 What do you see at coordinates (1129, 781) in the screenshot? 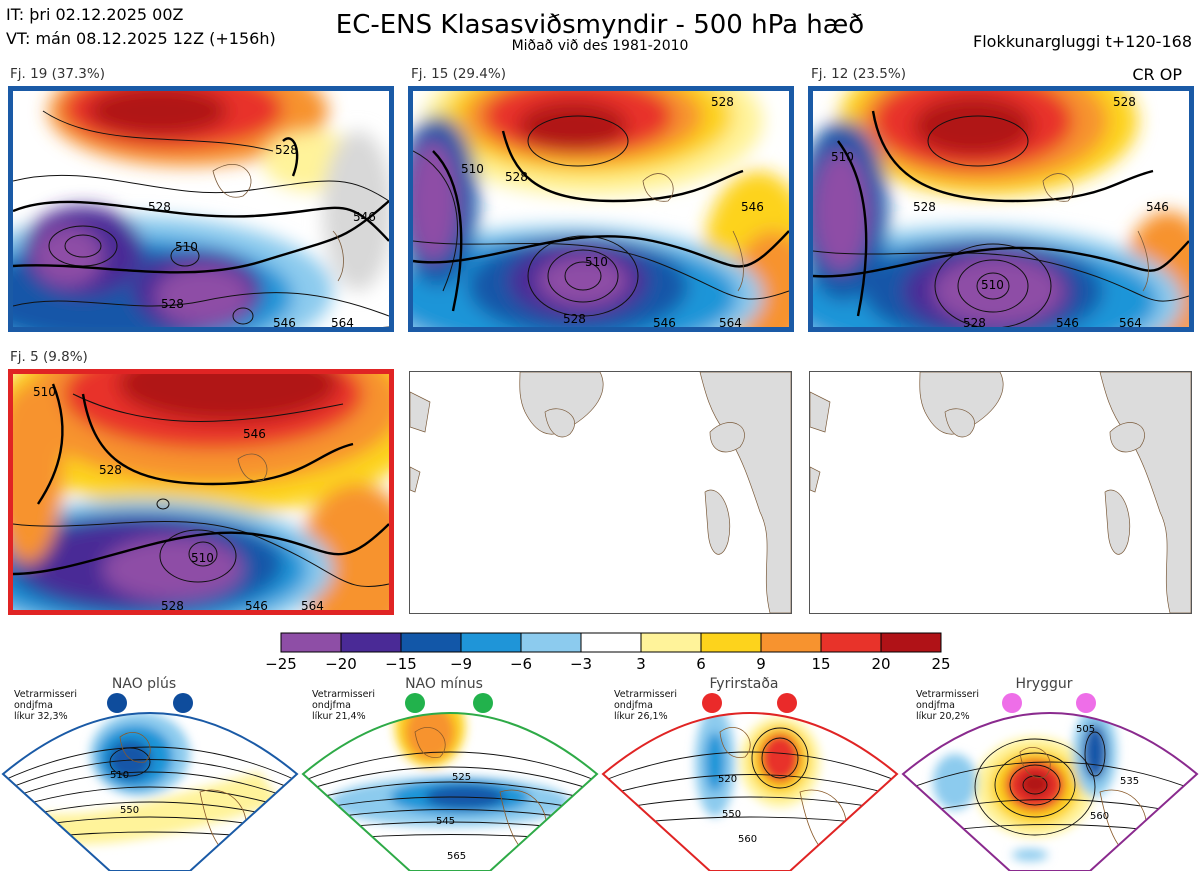
I see `contour-label: 535` at bounding box center [1129, 781].